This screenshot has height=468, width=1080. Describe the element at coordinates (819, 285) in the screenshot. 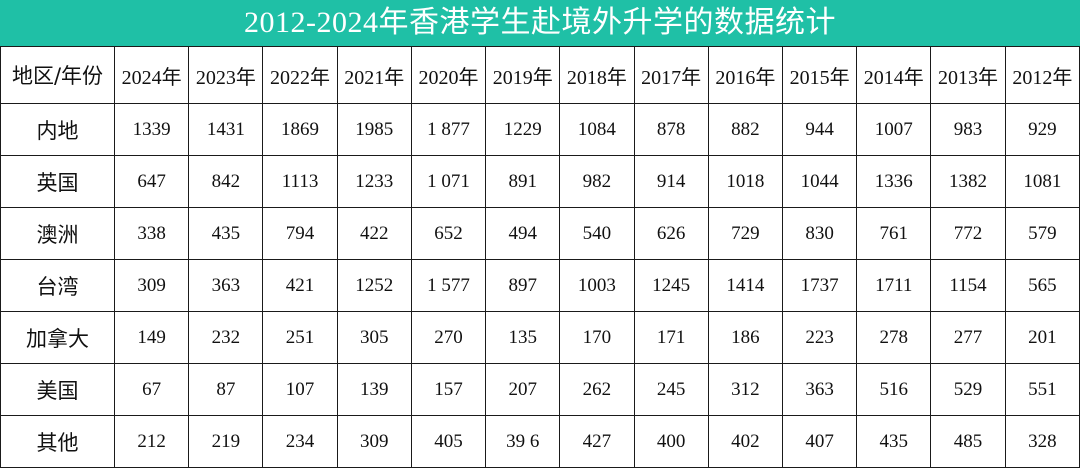

I see `table-cell: 1737` at that location.